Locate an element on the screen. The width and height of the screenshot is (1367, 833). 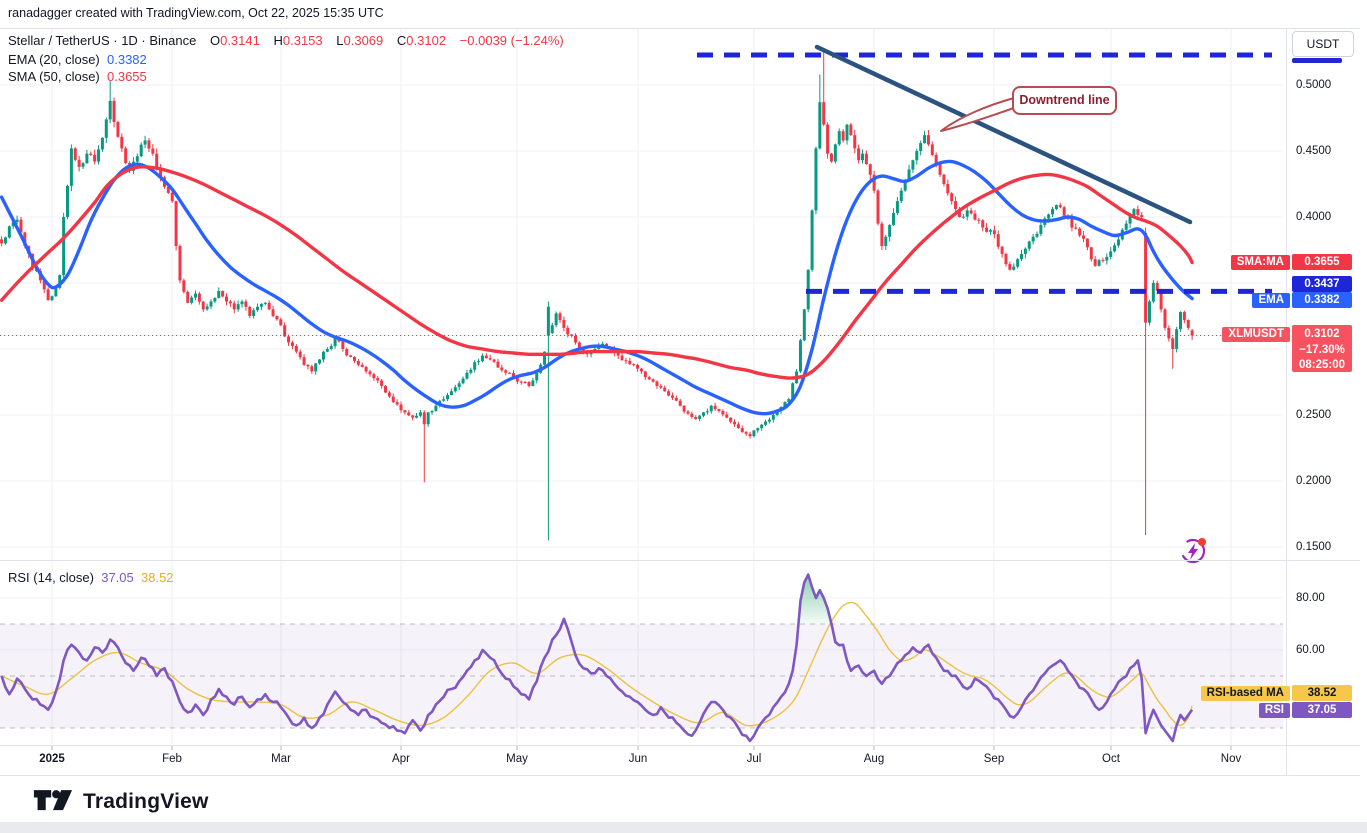
ema-legend: EMA (20, close) 0.3382 is located at coordinates (77, 59).